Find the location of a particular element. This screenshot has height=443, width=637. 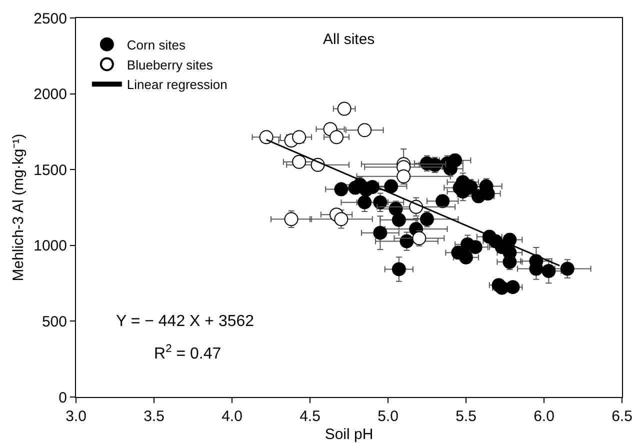

x-tick-label: 4.5 is located at coordinates (310, 416).